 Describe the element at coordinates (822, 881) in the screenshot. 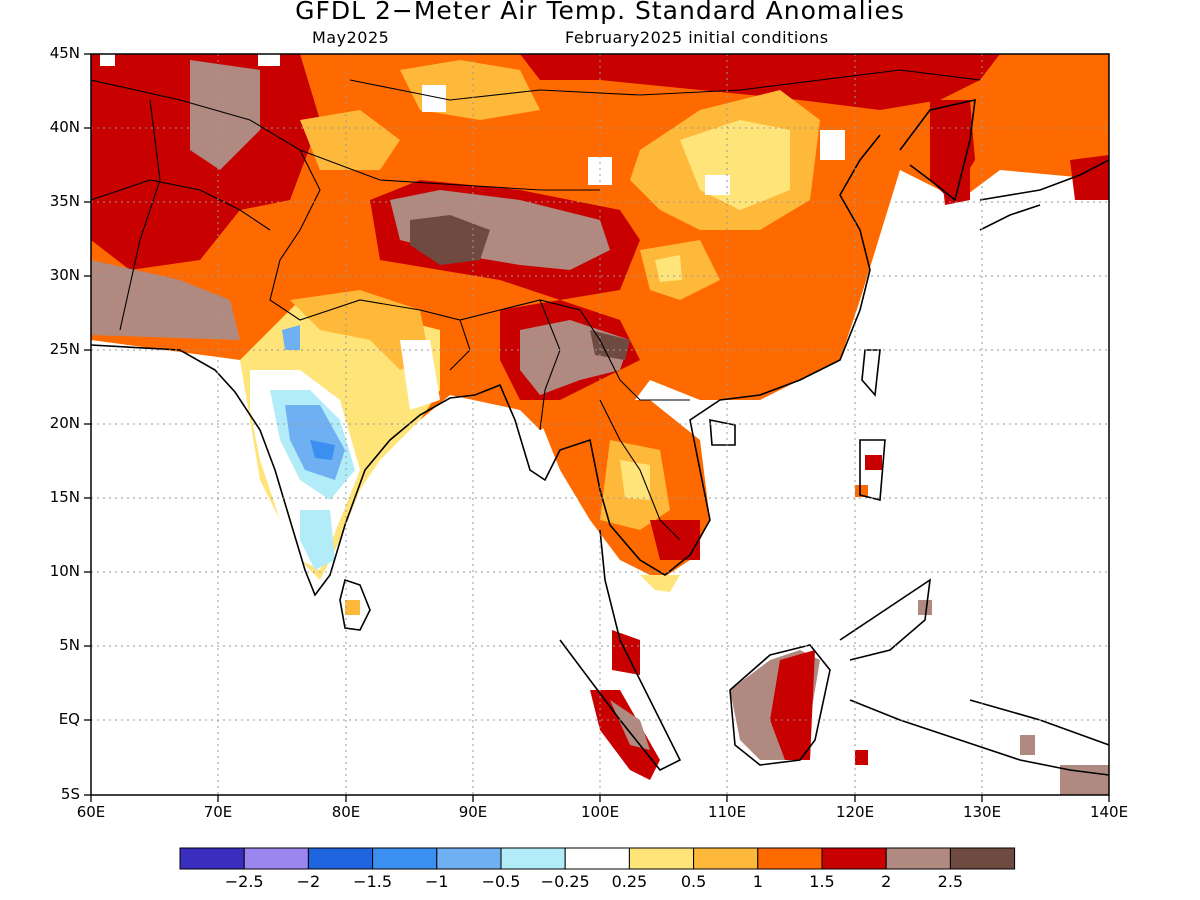

I see `colorbar-label: 1.5` at that location.